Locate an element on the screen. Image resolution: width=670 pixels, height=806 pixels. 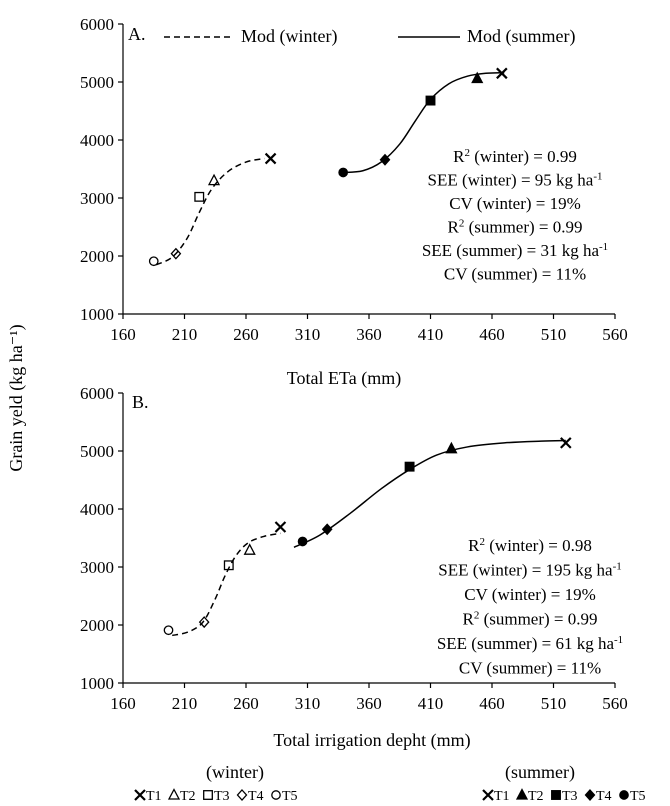
key-winter-label: T5 is located at coordinates (290, 796).